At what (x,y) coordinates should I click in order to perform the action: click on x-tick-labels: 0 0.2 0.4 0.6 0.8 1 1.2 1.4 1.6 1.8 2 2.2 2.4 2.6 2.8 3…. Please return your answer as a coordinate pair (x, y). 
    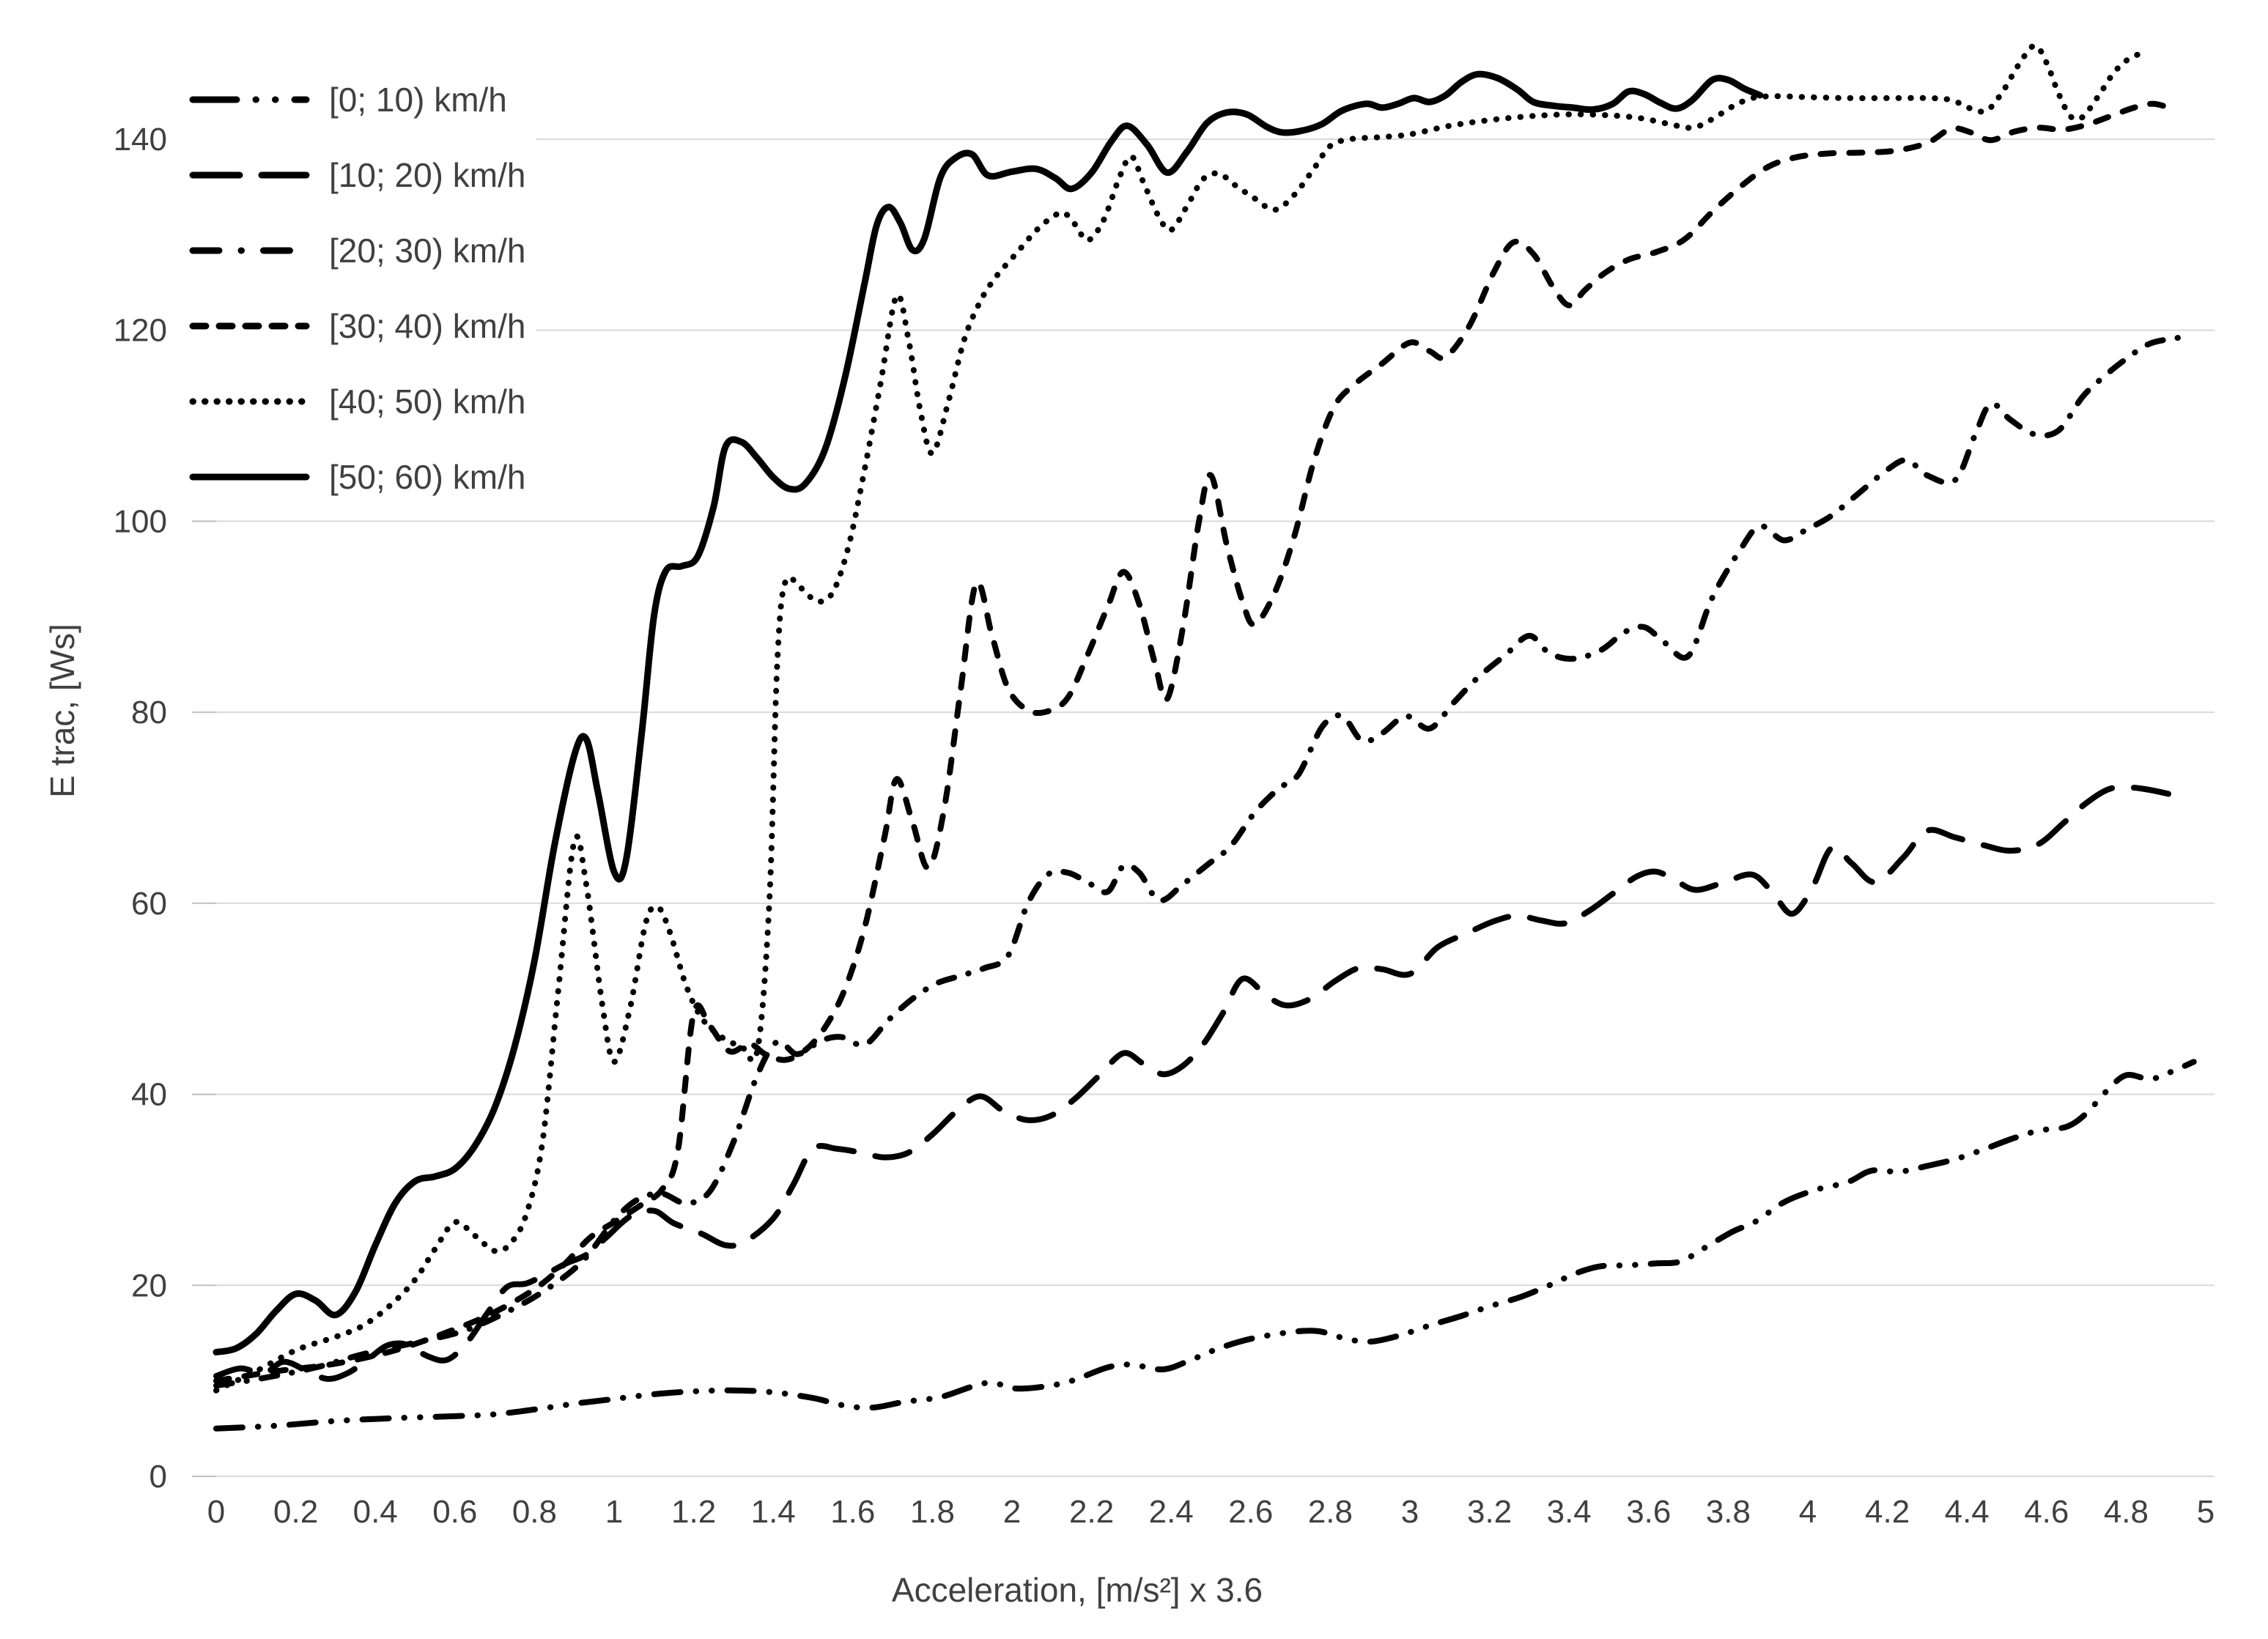
    Looking at the image, I should click on (1211, 1512).